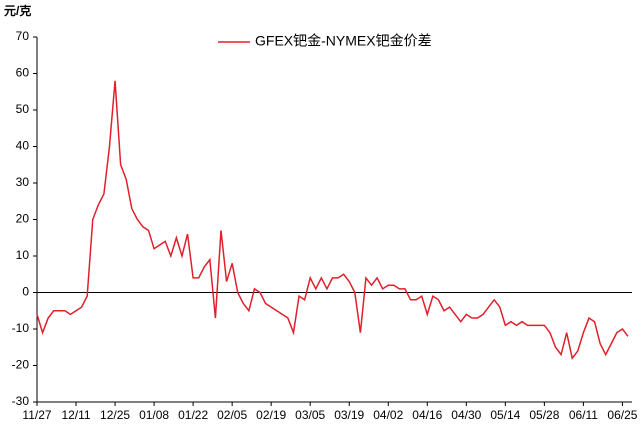 The image size is (644, 425). Describe the element at coordinates (349, 415) in the screenshot. I see `x-tick-label: 03/19` at that location.